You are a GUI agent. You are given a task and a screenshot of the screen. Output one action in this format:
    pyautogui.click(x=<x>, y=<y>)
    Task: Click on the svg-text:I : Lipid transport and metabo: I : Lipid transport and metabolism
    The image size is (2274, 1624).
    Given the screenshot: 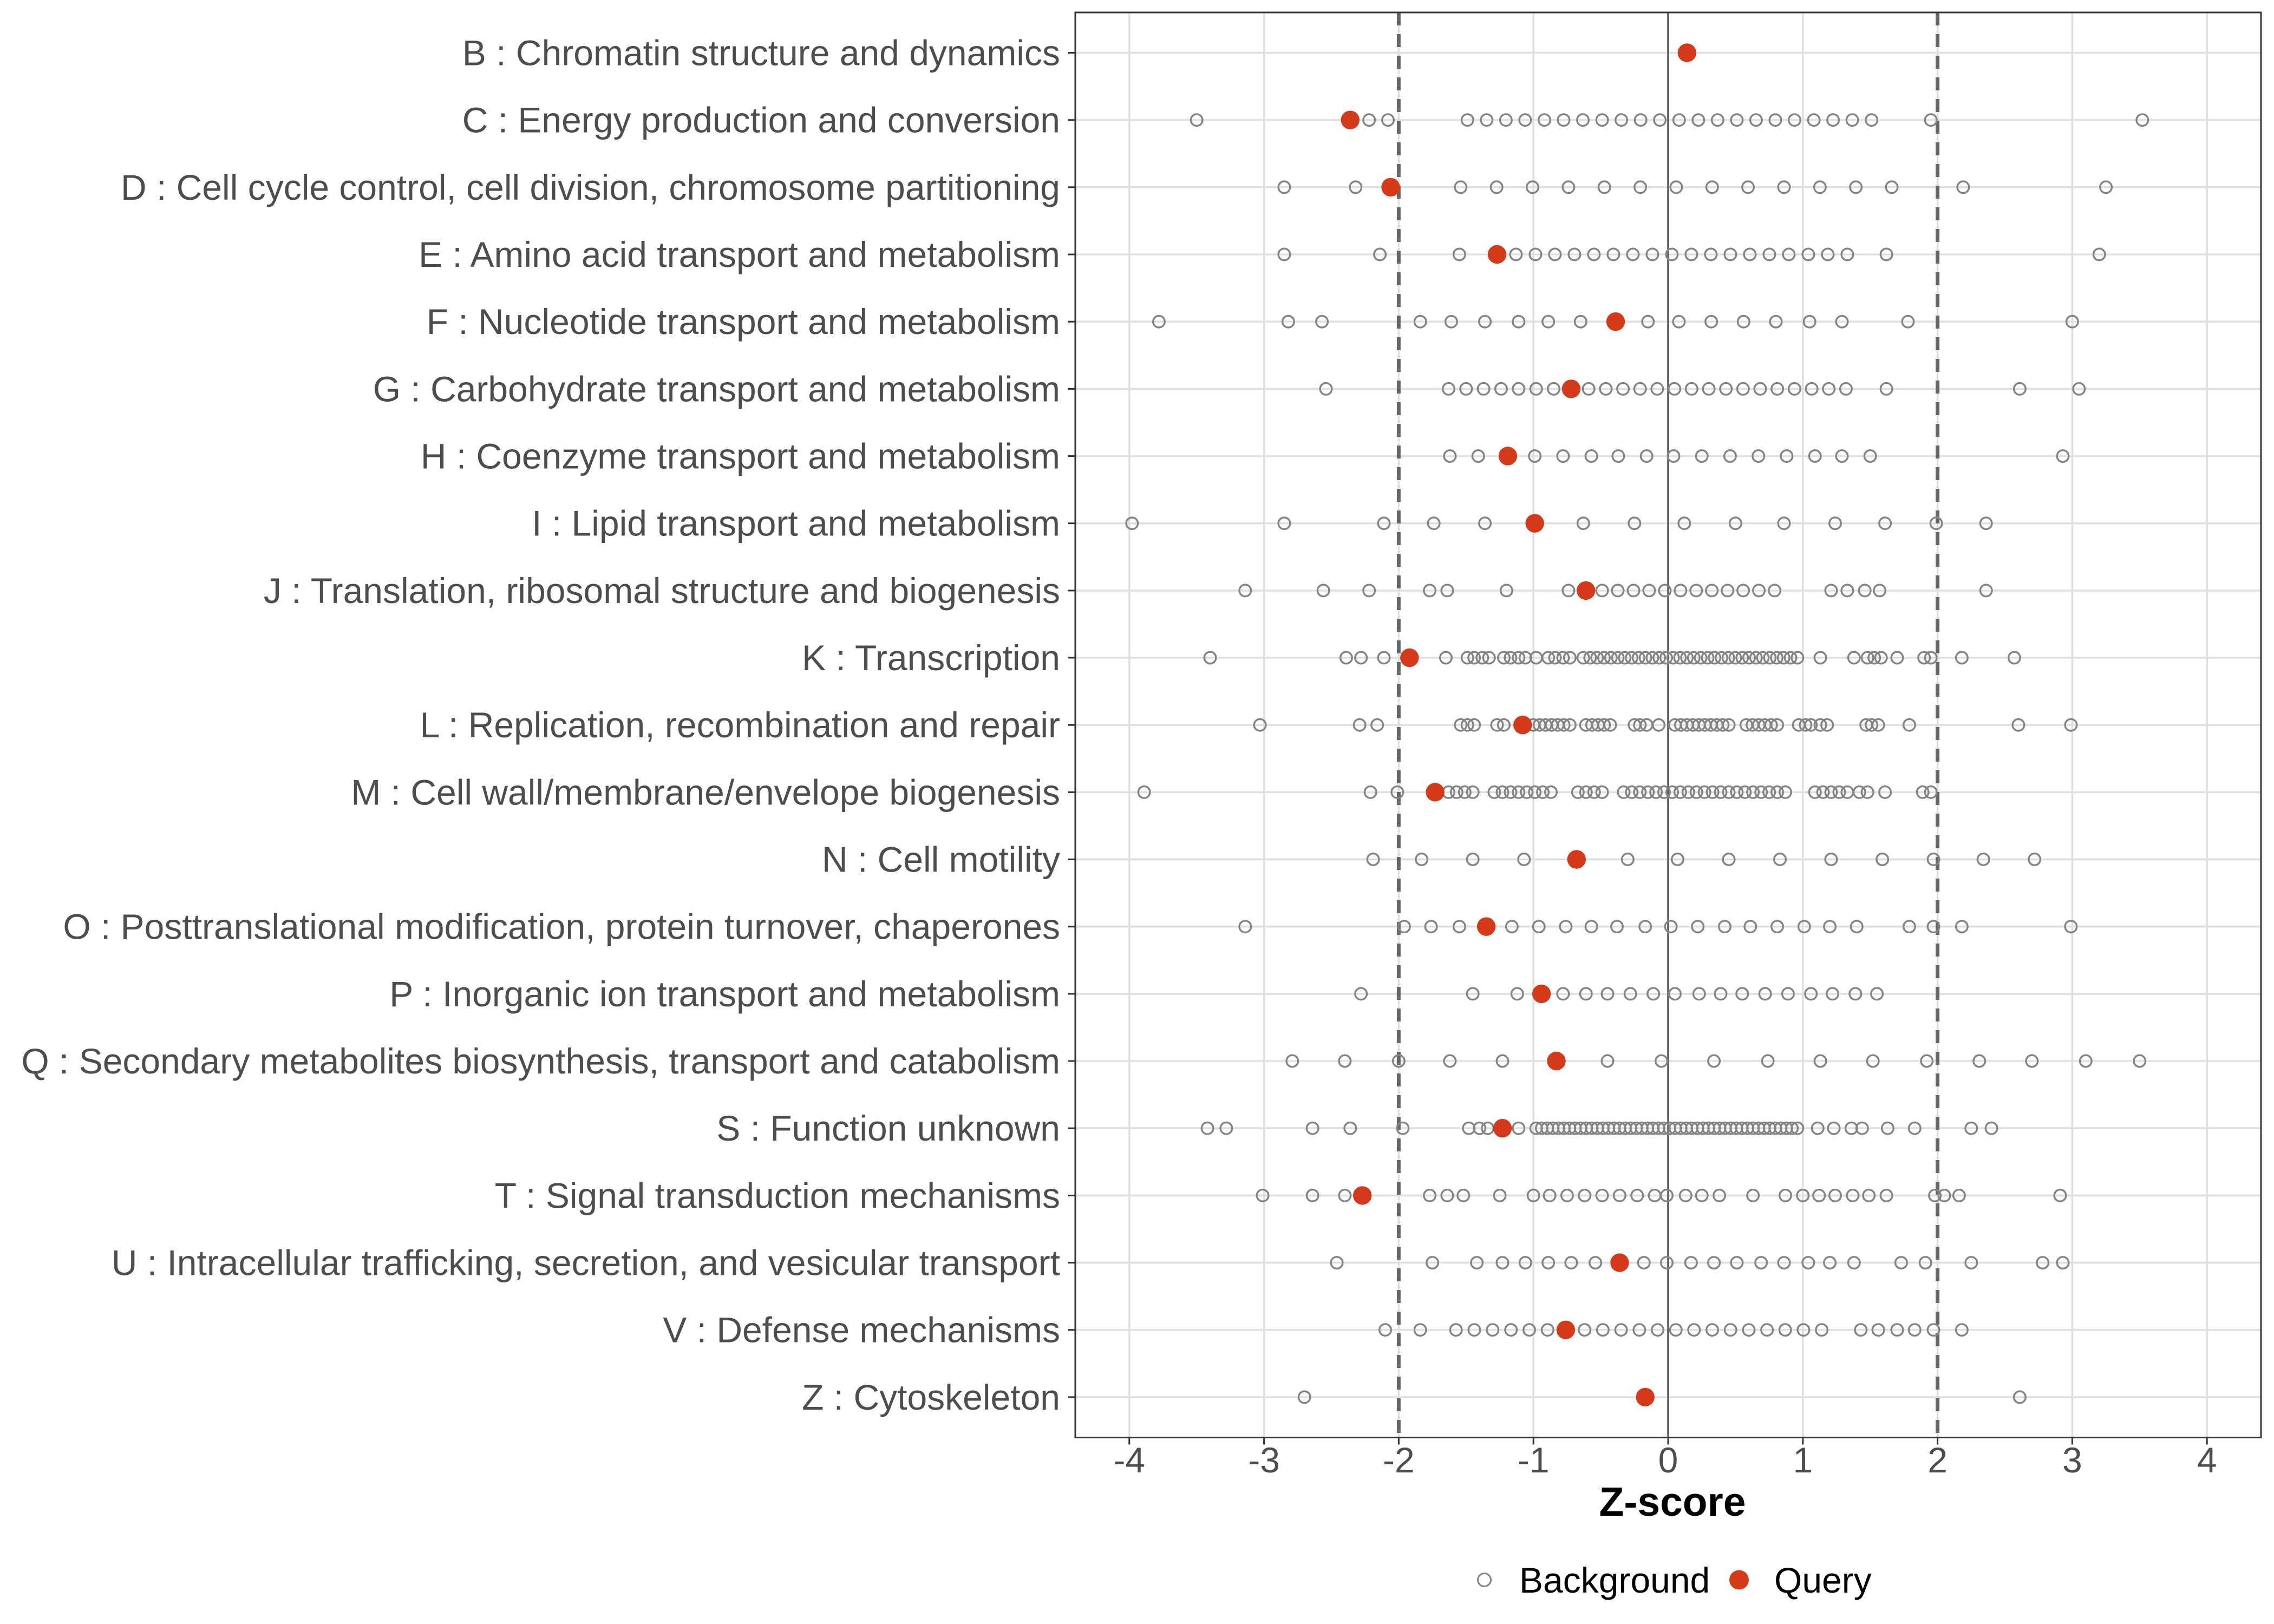 What is the action you would take?
    pyautogui.click(x=796, y=523)
    